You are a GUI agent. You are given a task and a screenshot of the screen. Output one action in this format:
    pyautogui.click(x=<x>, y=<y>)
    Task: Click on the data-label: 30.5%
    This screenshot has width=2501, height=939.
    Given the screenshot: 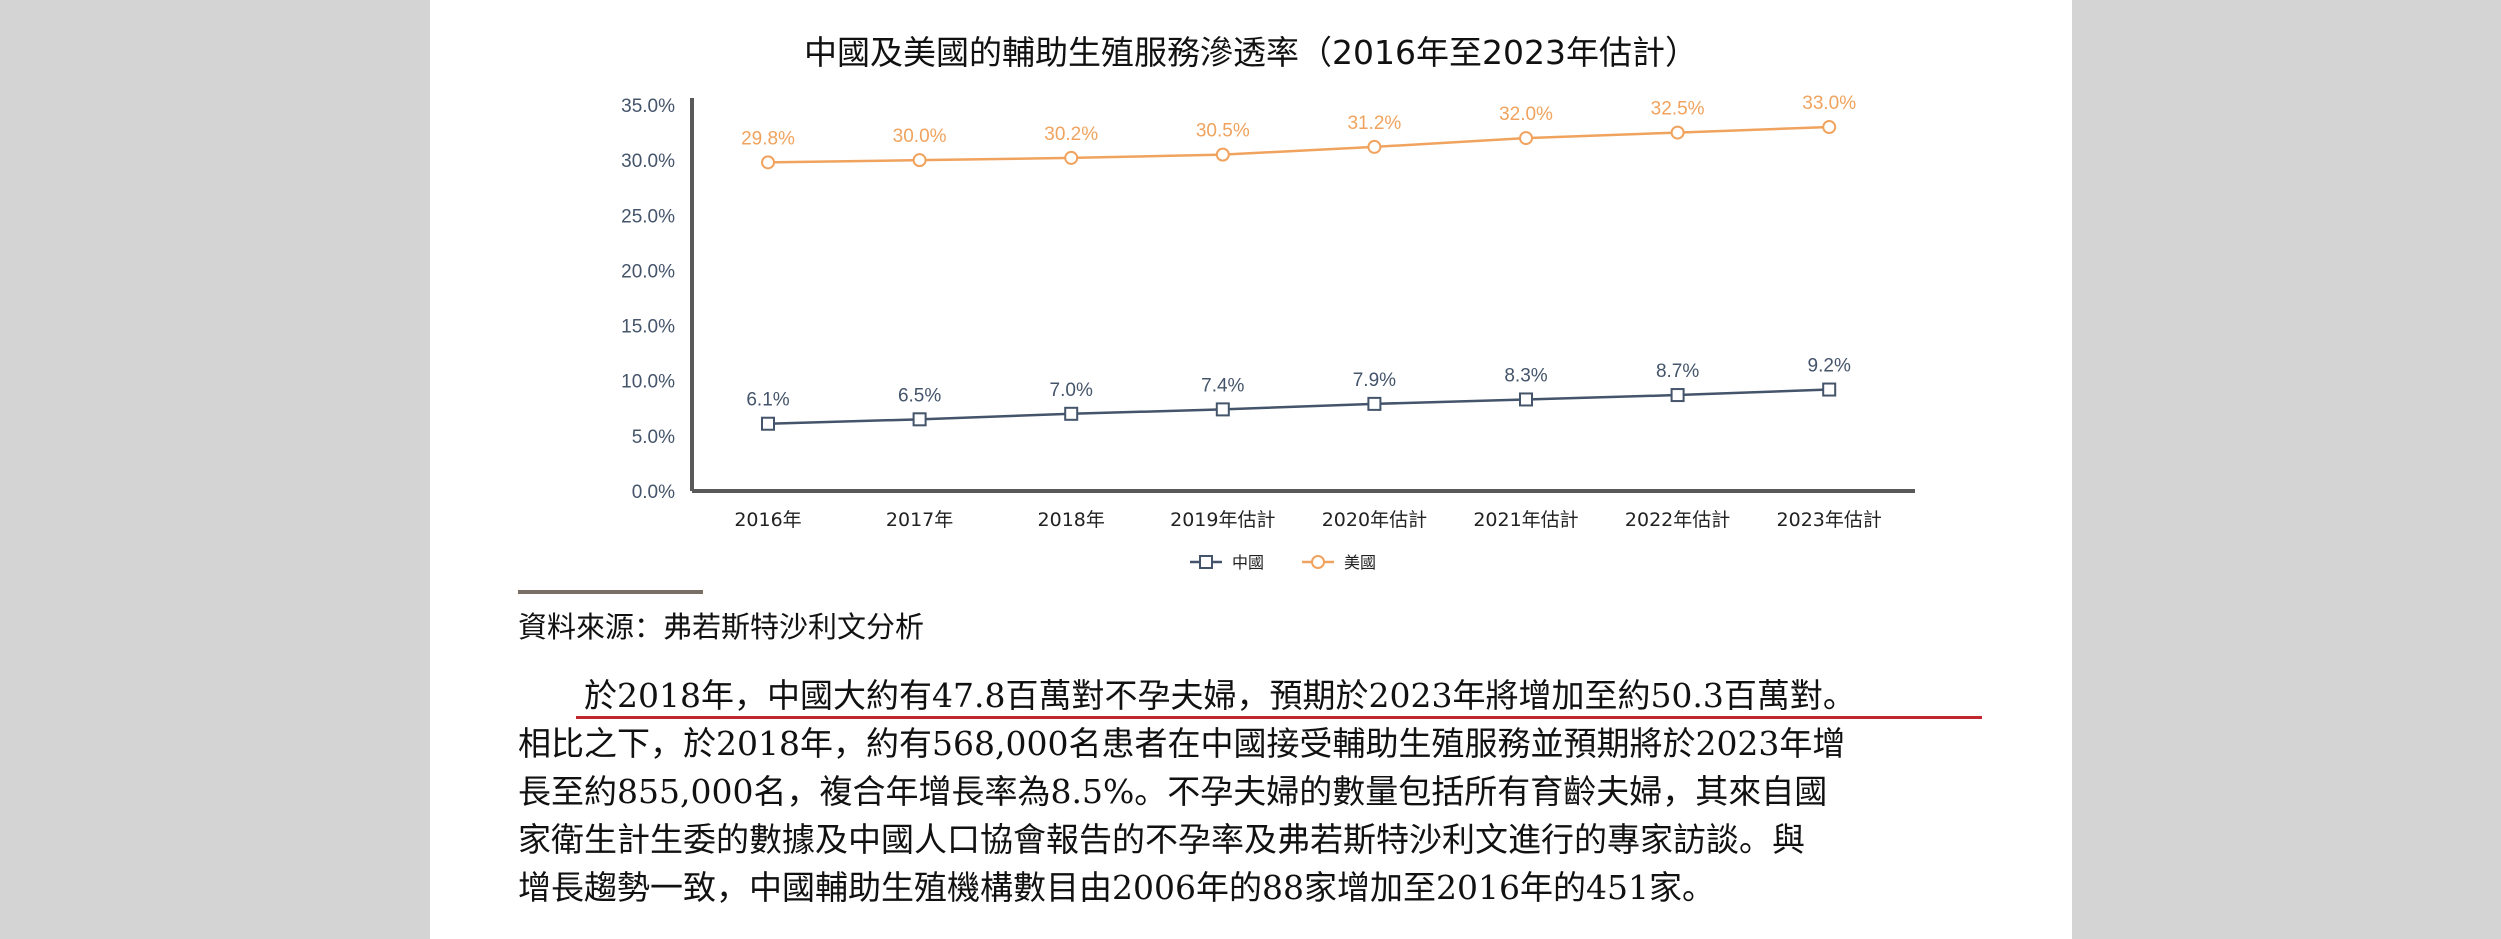 What is the action you would take?
    pyautogui.click(x=1223, y=131)
    